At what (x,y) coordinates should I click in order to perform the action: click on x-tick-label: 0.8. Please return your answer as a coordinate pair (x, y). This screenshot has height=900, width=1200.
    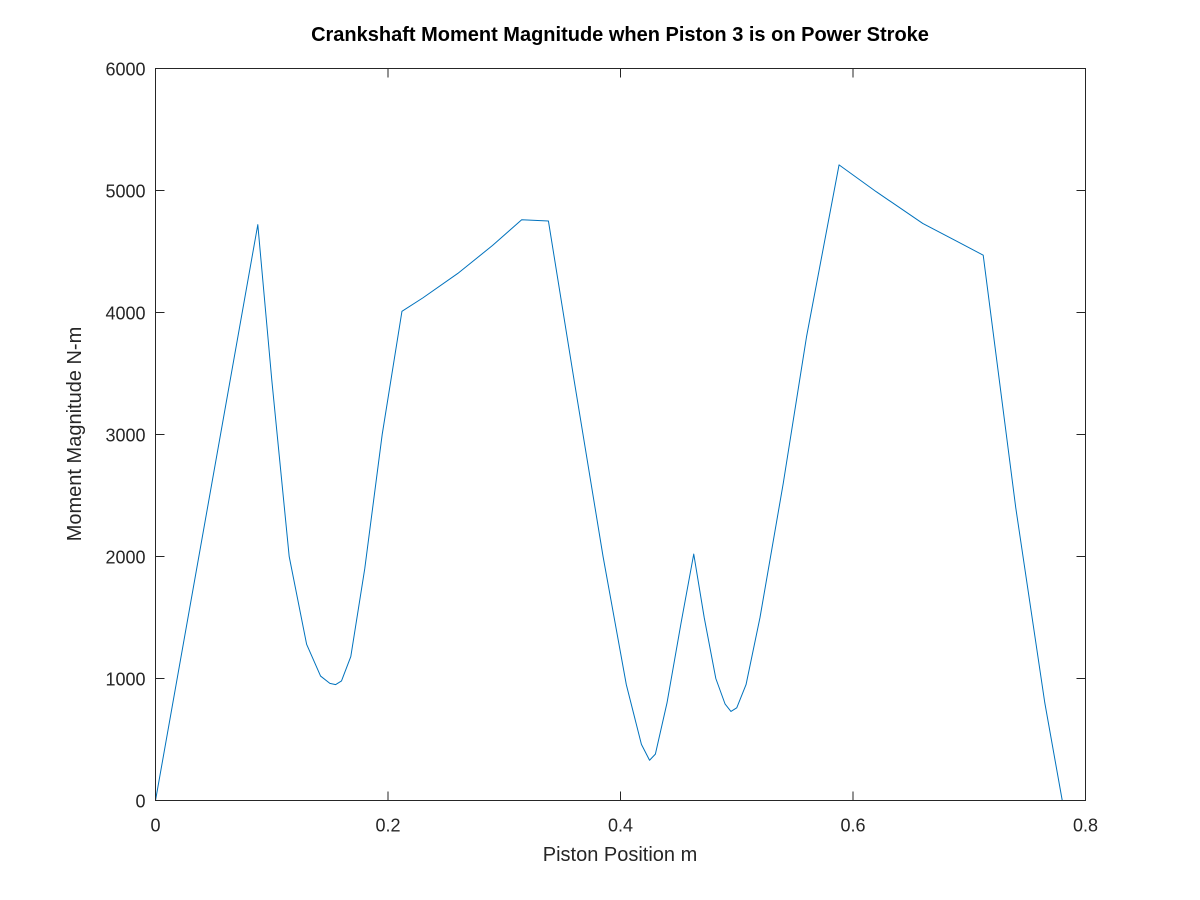
    Looking at the image, I should click on (1085, 826).